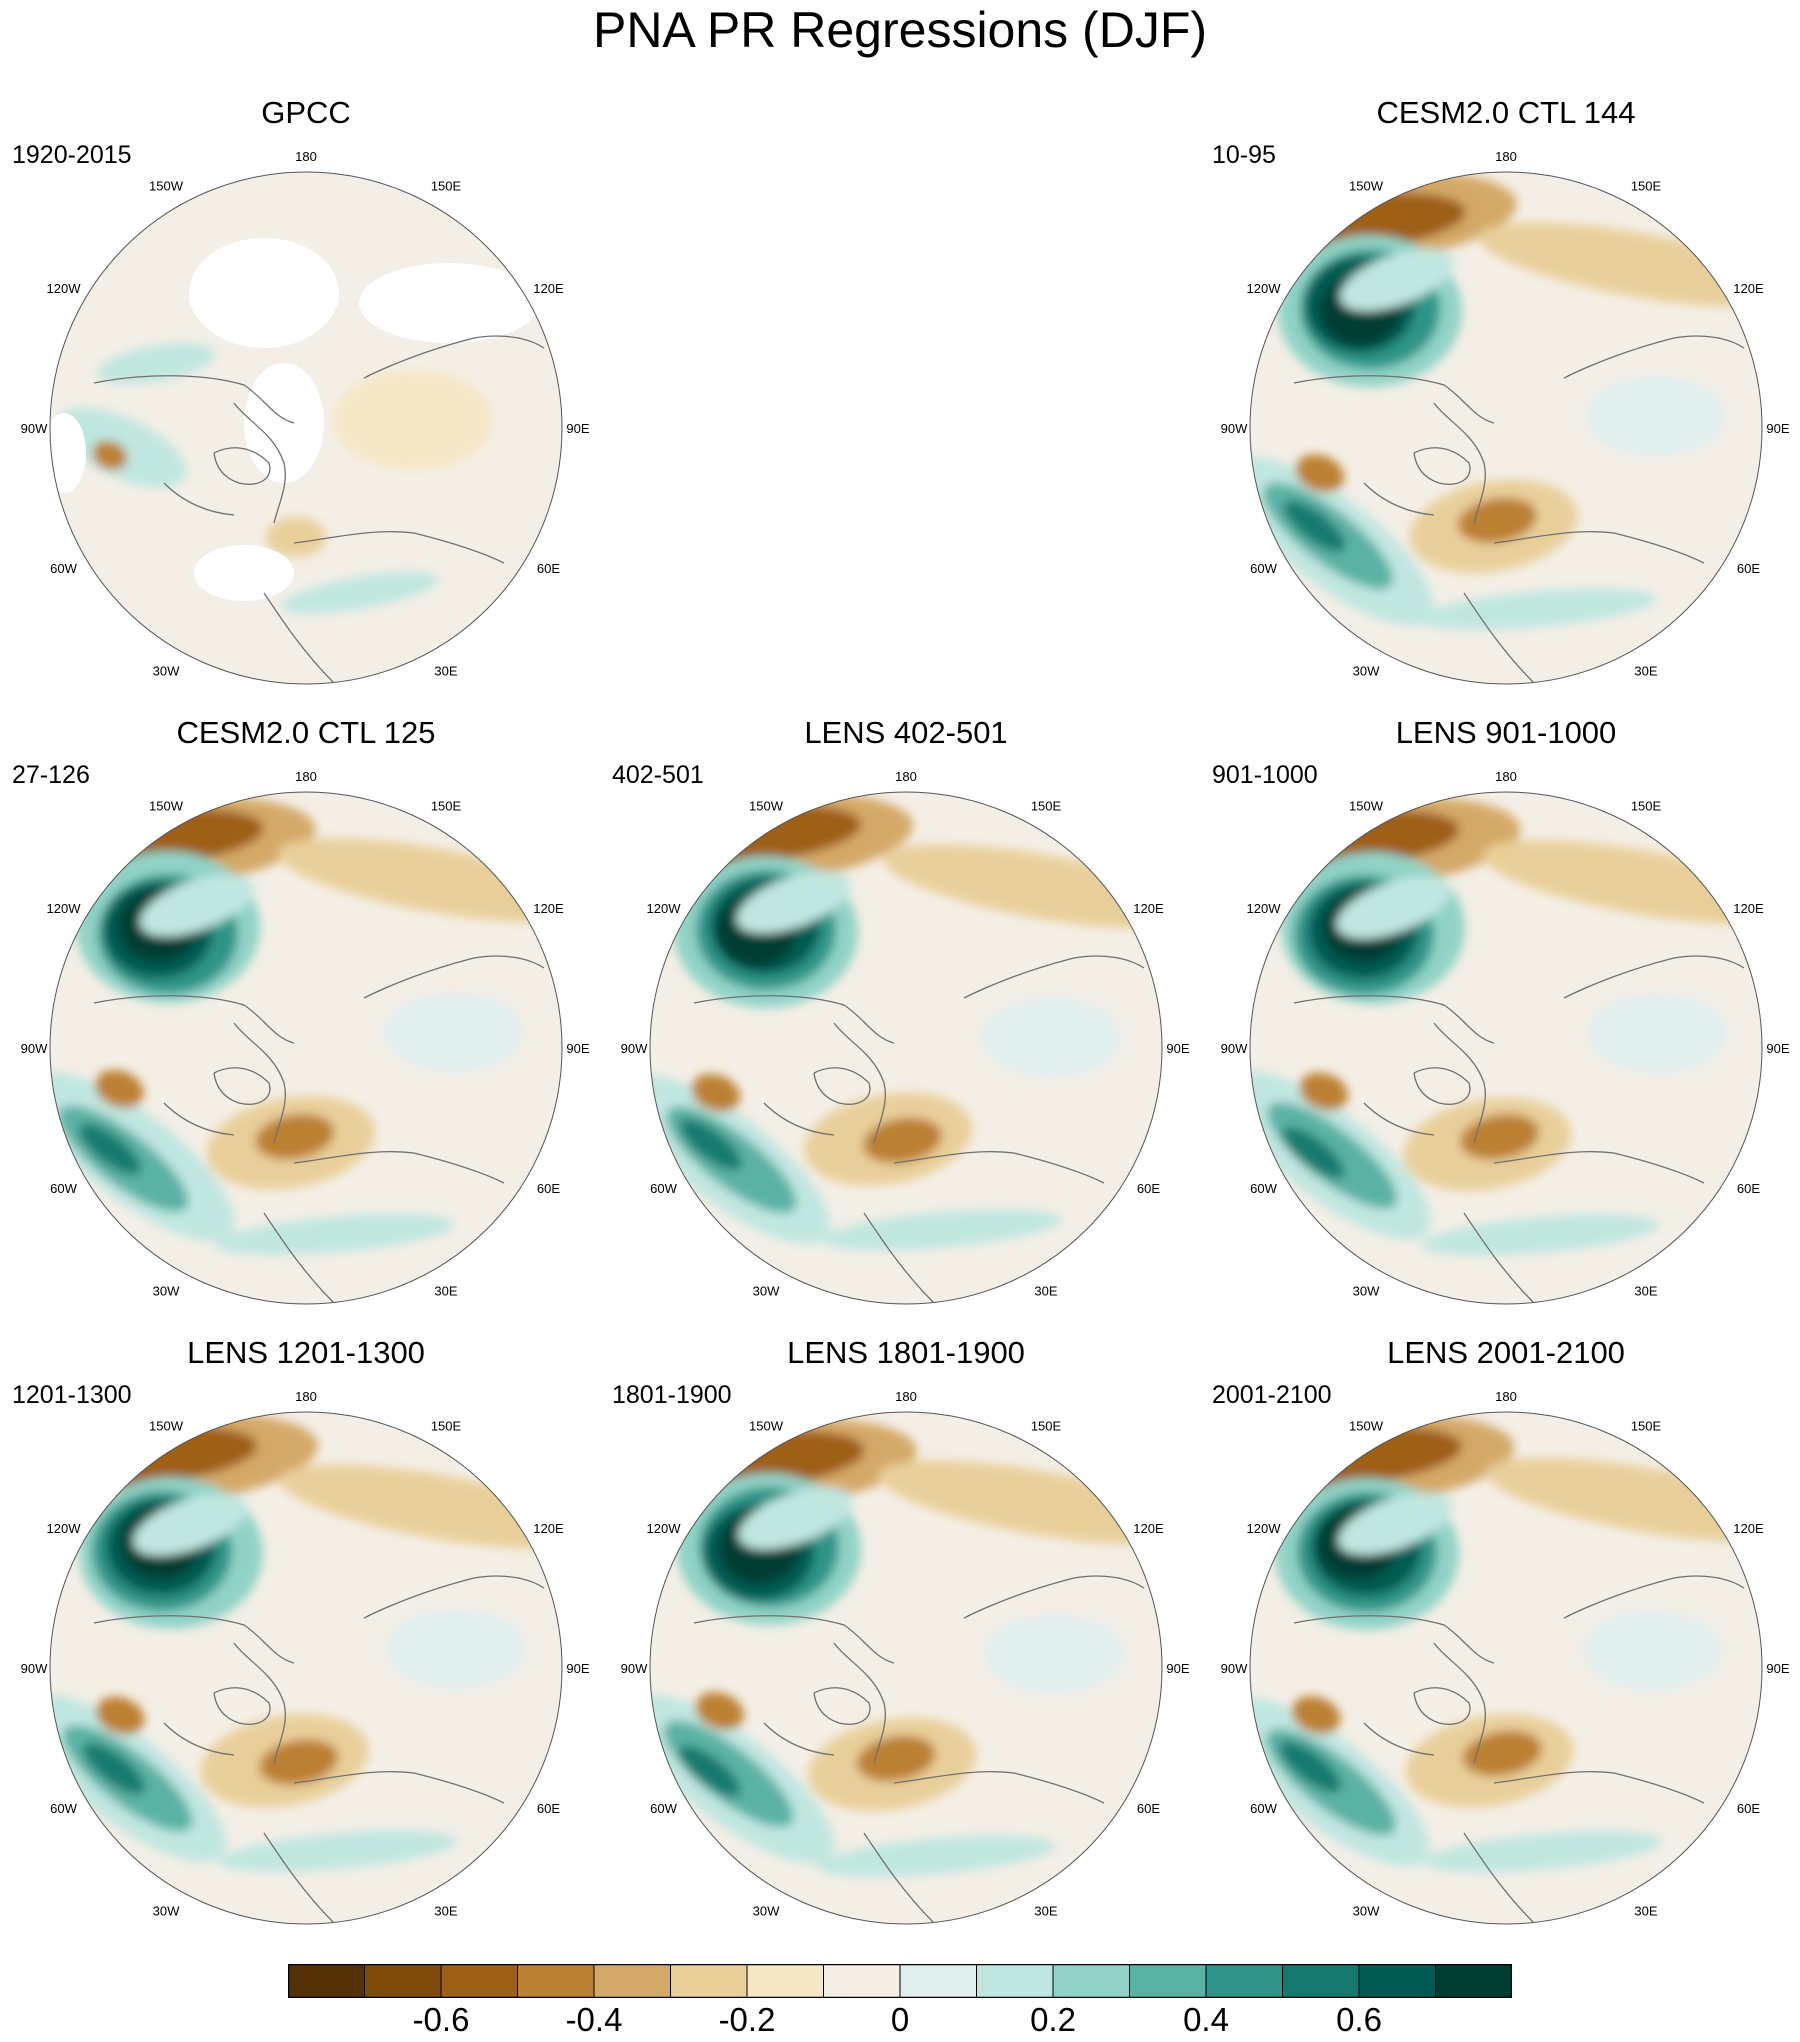  What do you see at coordinates (441, 2019) in the screenshot?
I see `colorbar-tick-label: -0.6` at bounding box center [441, 2019].